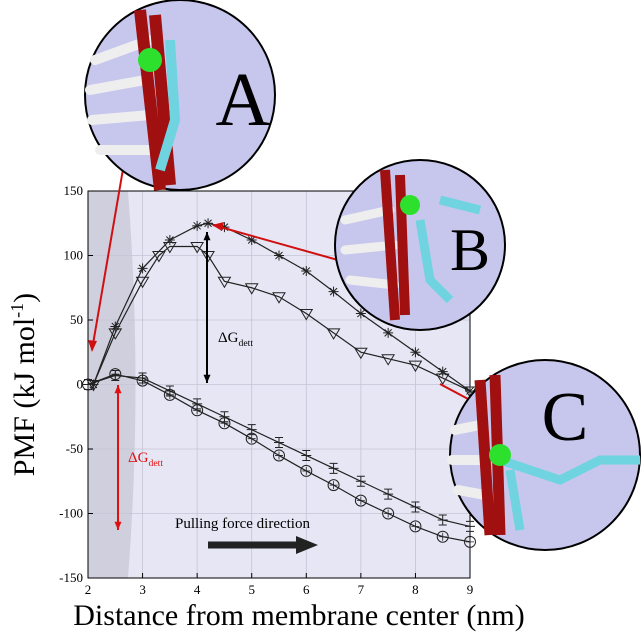 The height and width of the screenshot is (633, 643). Describe the element at coordinates (470, 589) in the screenshot. I see `x-tick-label: 9` at that location.